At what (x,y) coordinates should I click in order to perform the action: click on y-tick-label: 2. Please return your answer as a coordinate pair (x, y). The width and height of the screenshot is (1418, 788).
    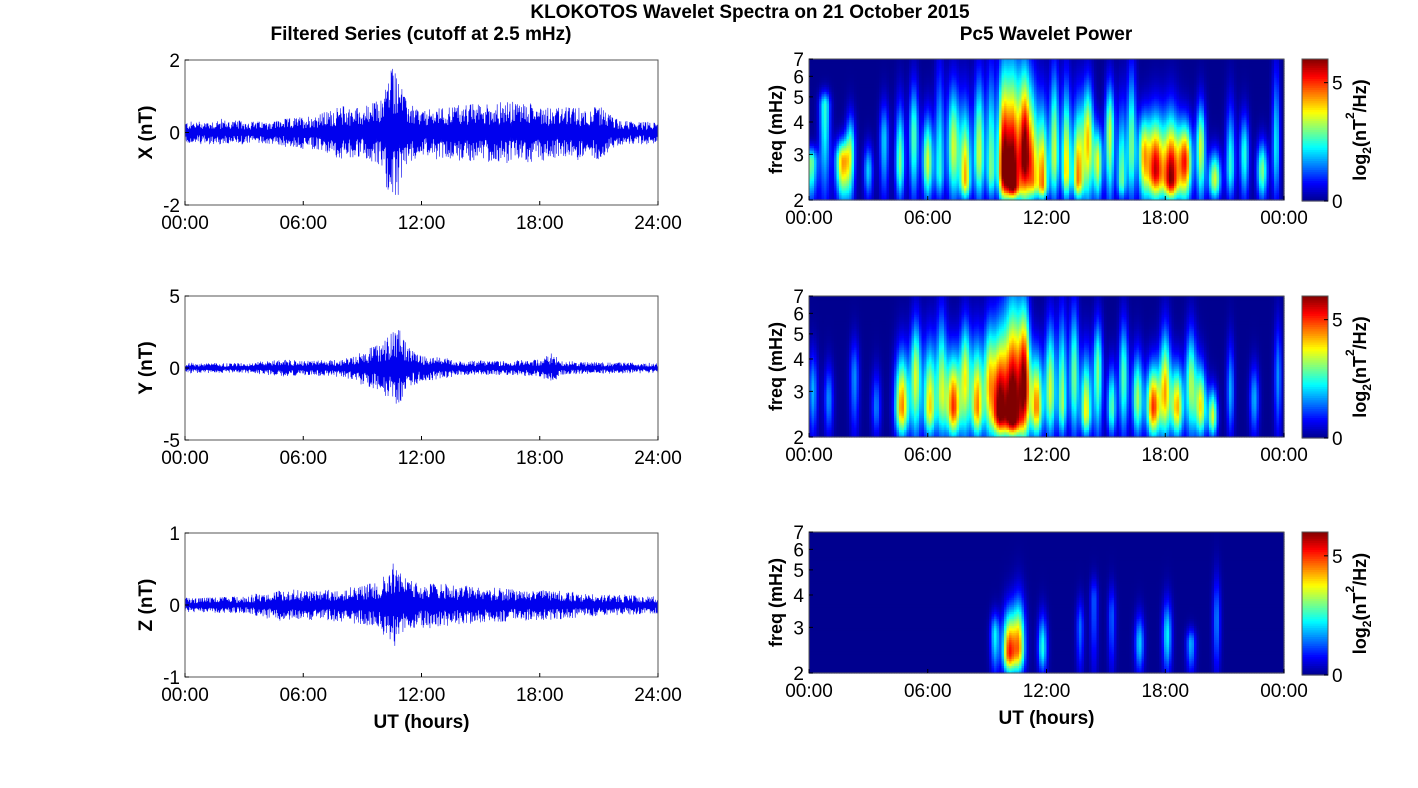
    Looking at the image, I should click on (174, 61).